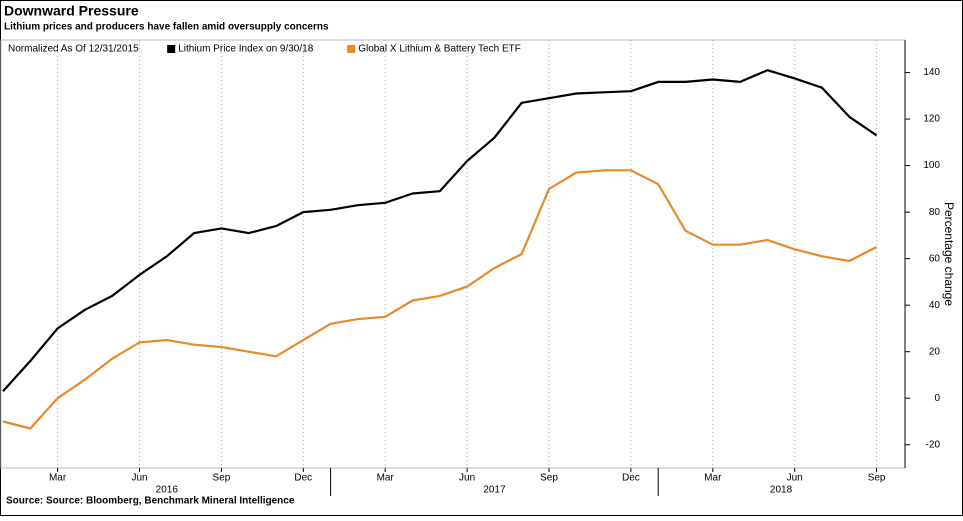 The height and width of the screenshot is (521, 963). Describe the element at coordinates (933, 444) in the screenshot. I see `y-tick-label: -20` at that location.